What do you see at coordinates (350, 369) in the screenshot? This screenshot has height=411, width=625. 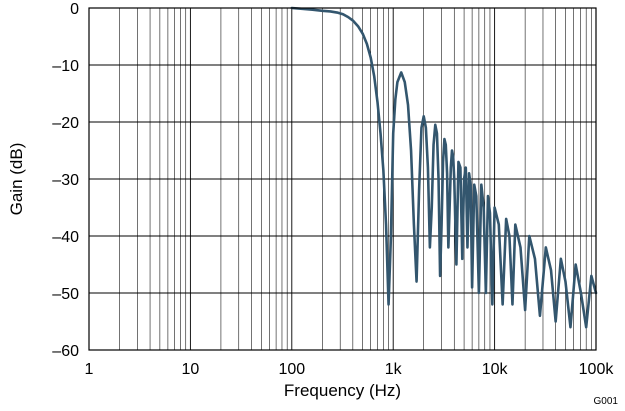 I see `x-tick-labels: 1 10 100 1k 10k 100k` at bounding box center [350, 369].